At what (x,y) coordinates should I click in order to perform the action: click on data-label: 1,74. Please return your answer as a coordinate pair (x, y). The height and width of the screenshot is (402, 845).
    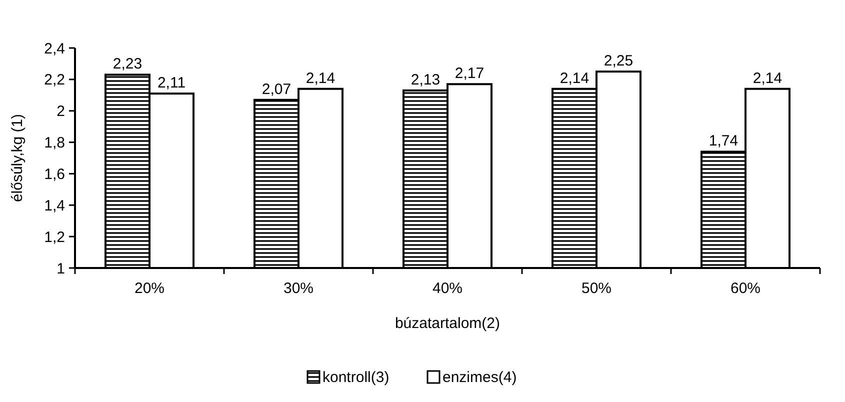
    Looking at the image, I should click on (723, 141).